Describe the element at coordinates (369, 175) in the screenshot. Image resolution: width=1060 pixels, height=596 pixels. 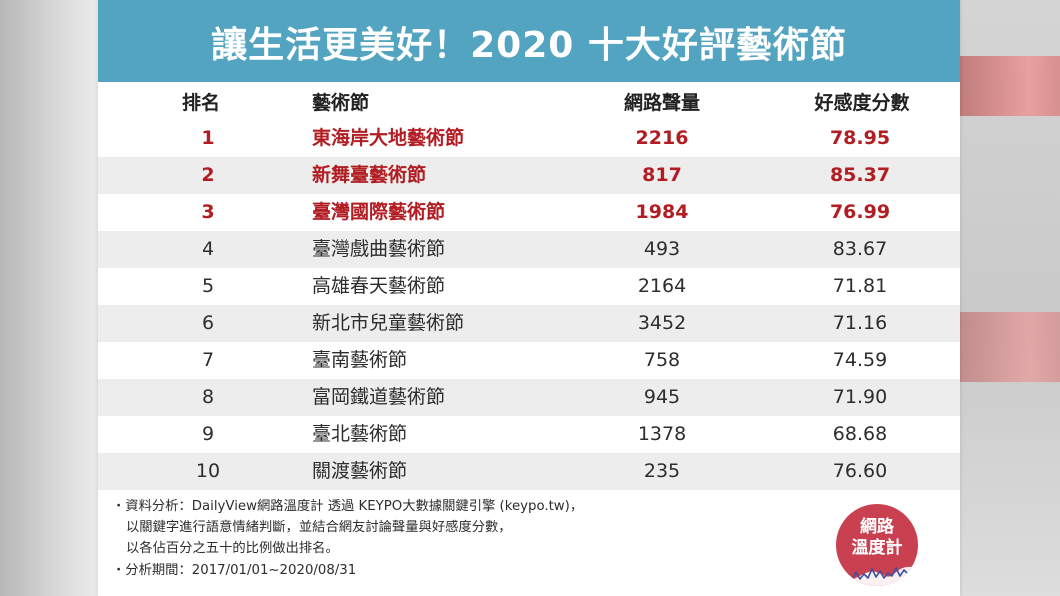
I see `festival-cell: 新舞臺藝術節` at that location.